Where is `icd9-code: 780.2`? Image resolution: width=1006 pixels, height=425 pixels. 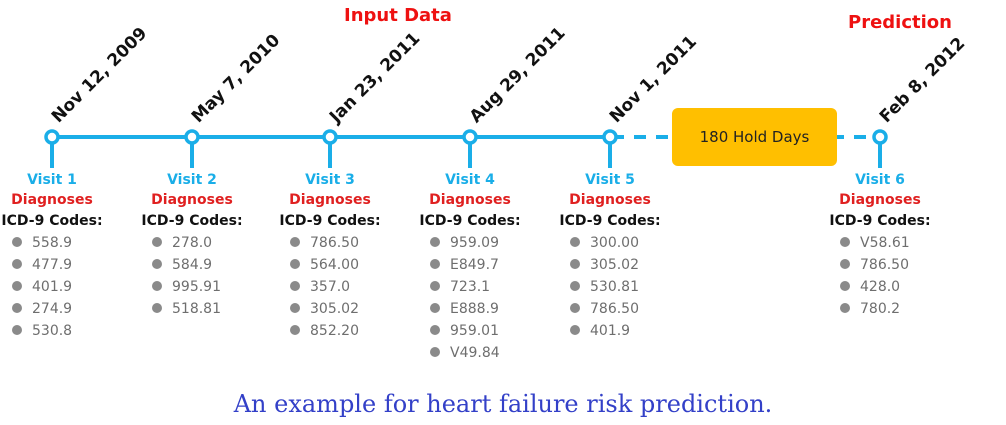
icd9-code: 780.2 is located at coordinates (880, 309).